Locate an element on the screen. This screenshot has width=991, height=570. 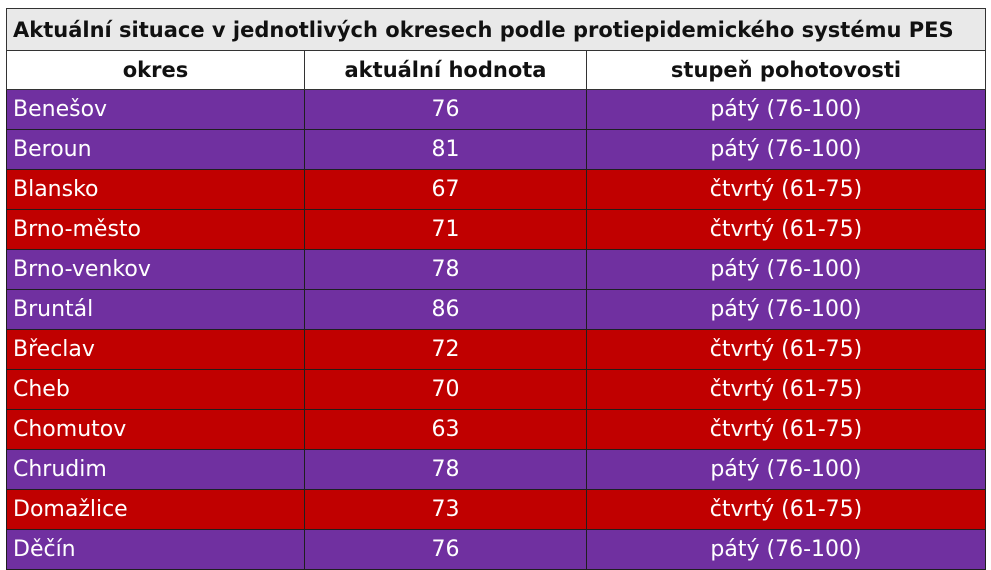
table-row: Brno-venkov 78 pátý (76-100) is located at coordinates (496, 269).